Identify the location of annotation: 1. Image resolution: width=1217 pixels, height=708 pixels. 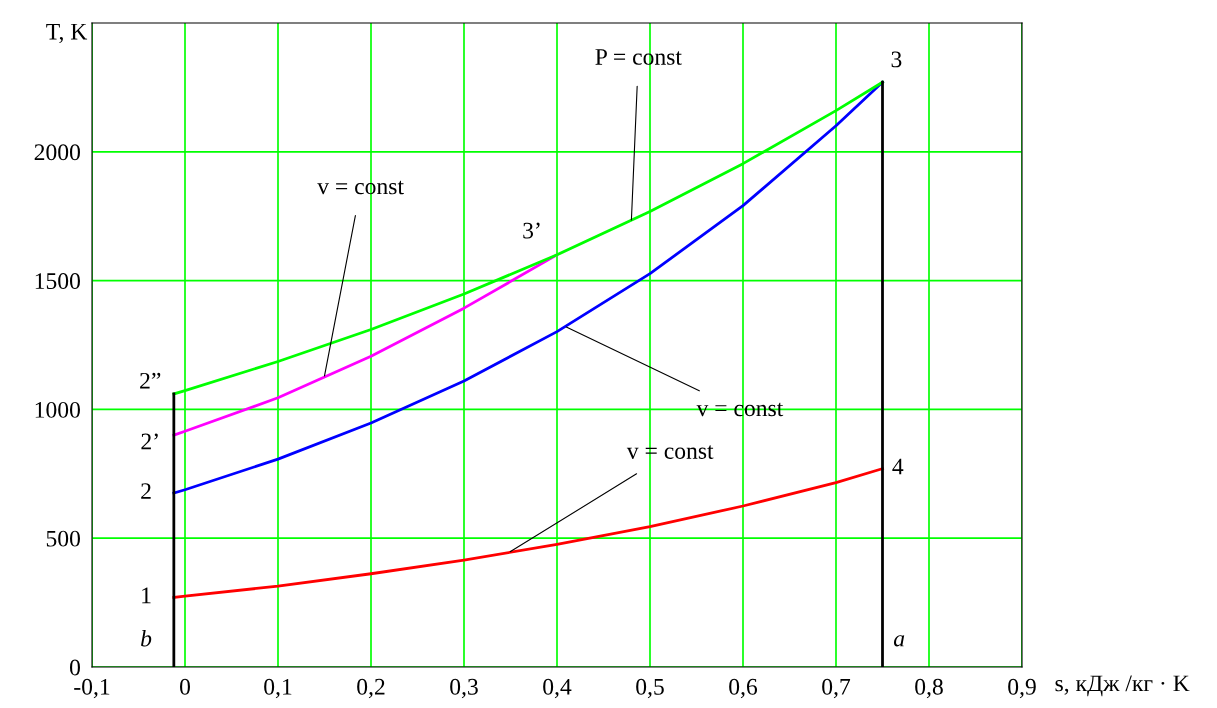
(146, 595).